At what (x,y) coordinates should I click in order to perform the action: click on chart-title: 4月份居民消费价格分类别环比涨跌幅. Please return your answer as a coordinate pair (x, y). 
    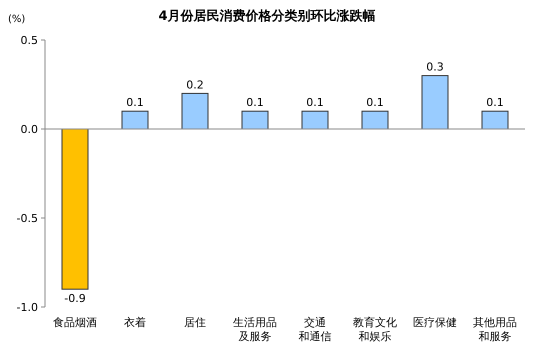
    Looking at the image, I should click on (267, 16).